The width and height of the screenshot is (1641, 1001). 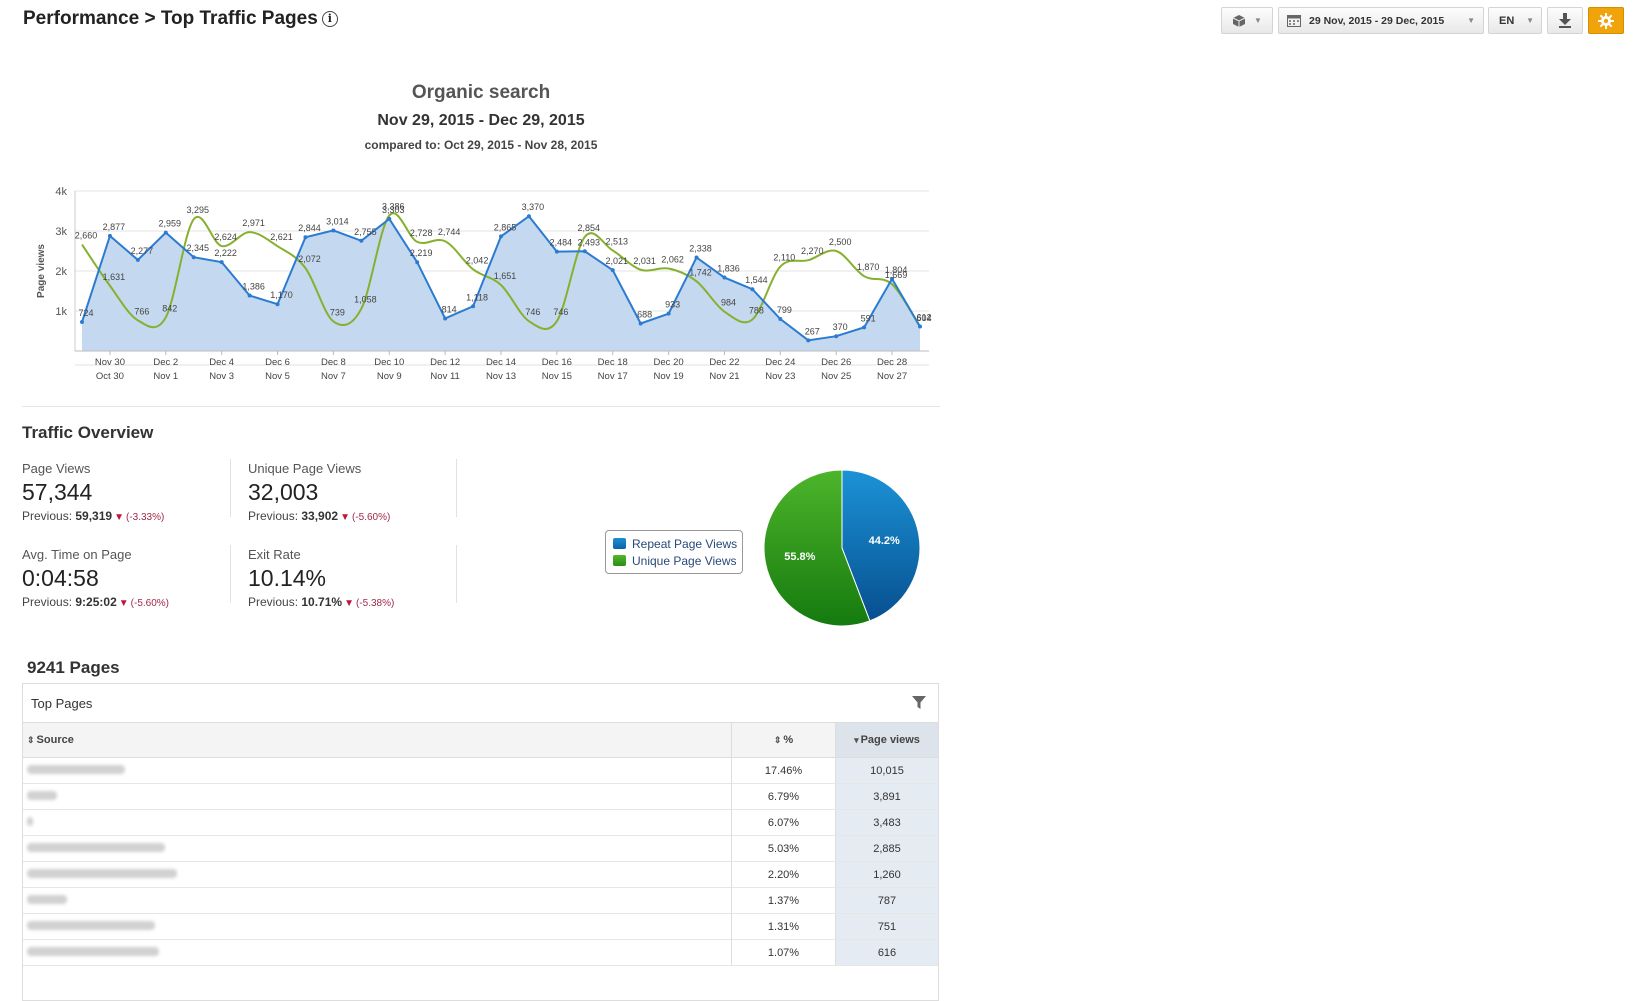 I want to click on x-tick-label-compare: Oct 30, so click(x=110, y=376).